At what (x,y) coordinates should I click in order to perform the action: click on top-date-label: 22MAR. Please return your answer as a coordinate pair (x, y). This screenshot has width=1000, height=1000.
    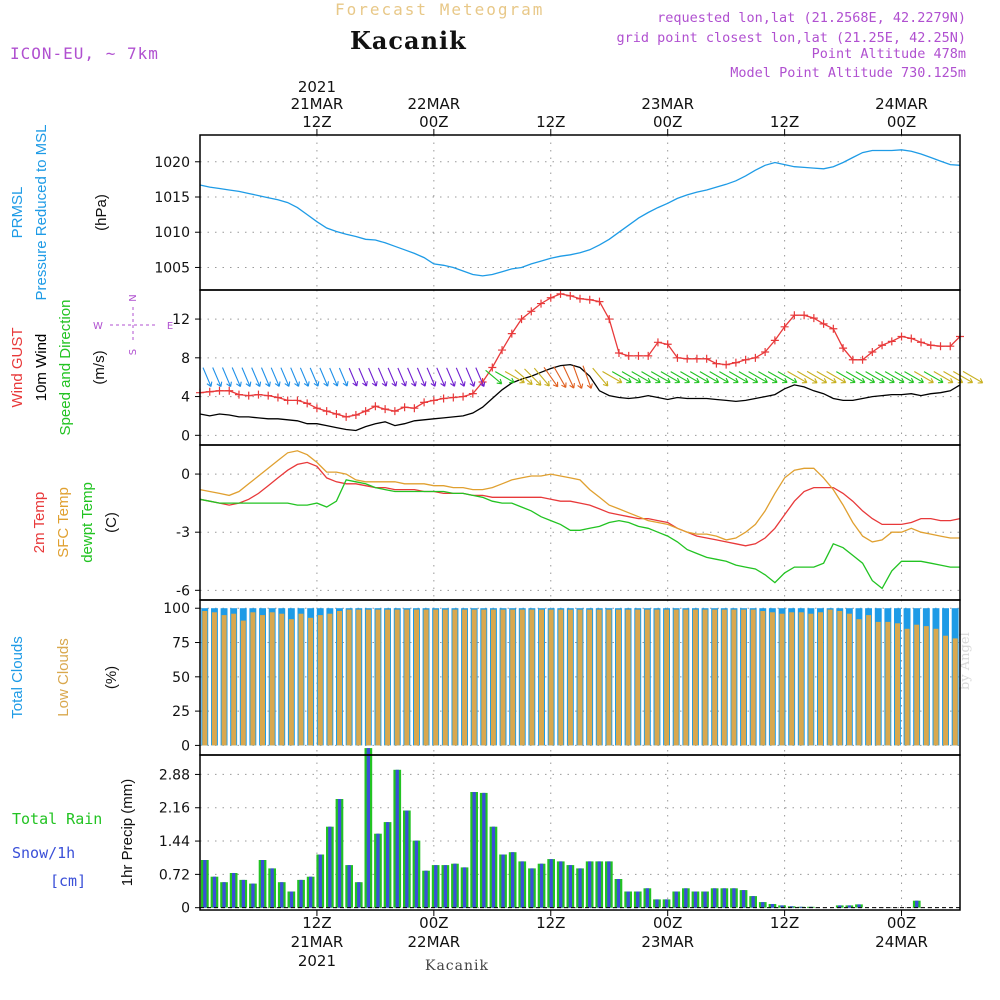
    Looking at the image, I should click on (433, 104).